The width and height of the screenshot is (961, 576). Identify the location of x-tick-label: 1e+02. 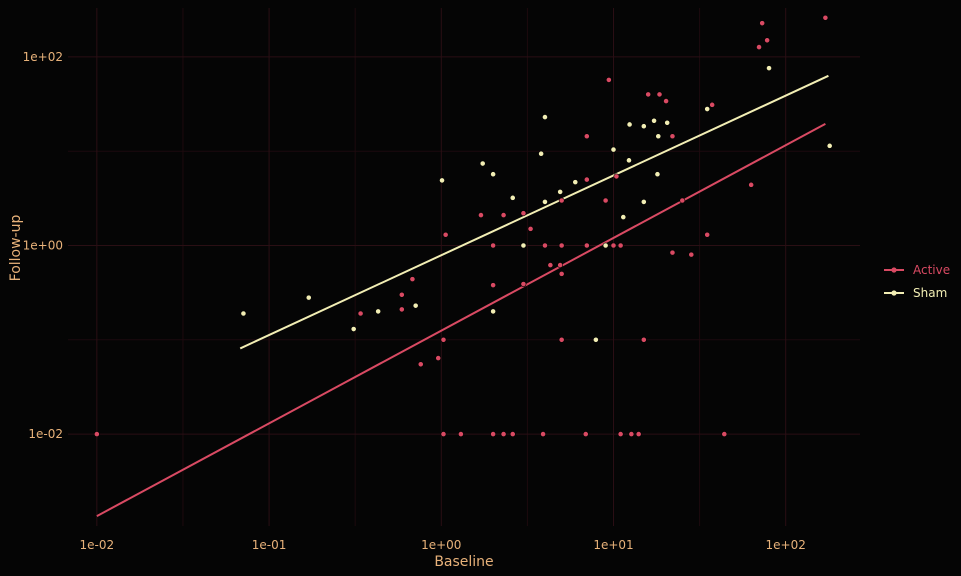
(786, 545).